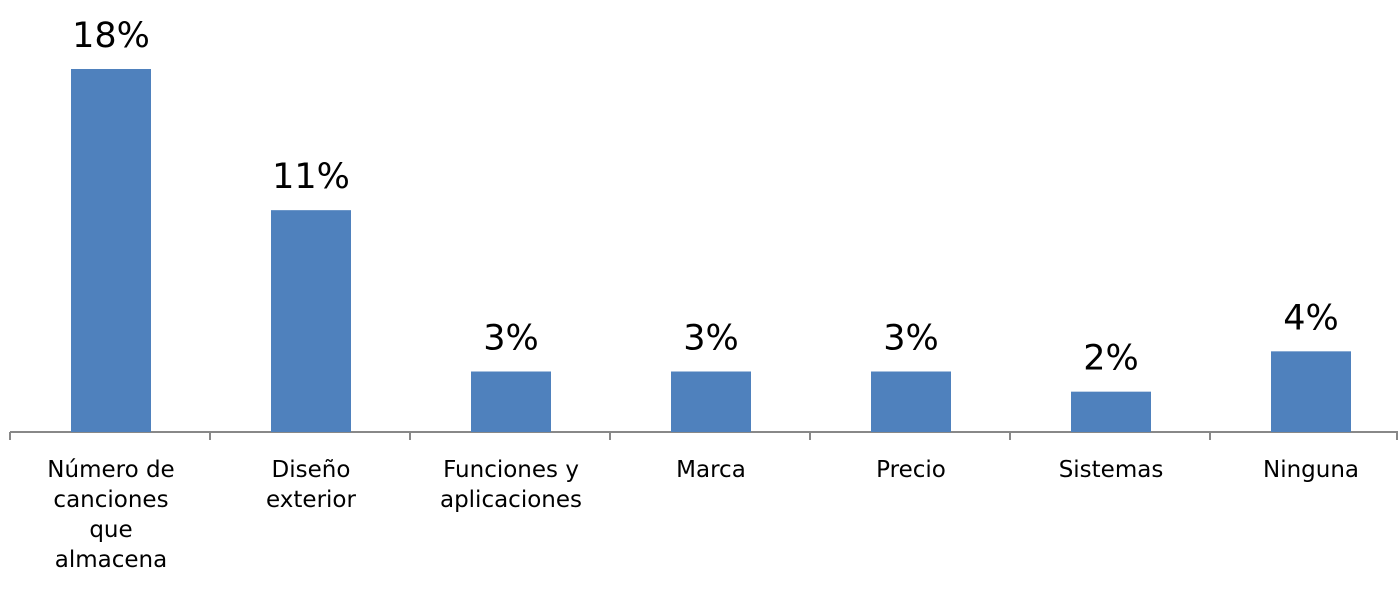  I want to click on value-label: 18%, so click(111, 36).